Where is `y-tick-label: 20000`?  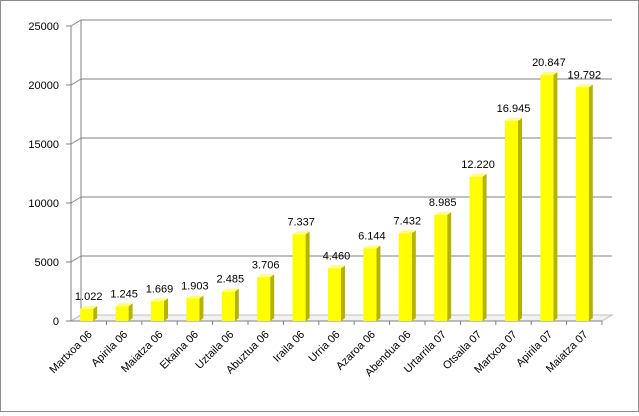
y-tick-label: 20000 is located at coordinates (43, 86).